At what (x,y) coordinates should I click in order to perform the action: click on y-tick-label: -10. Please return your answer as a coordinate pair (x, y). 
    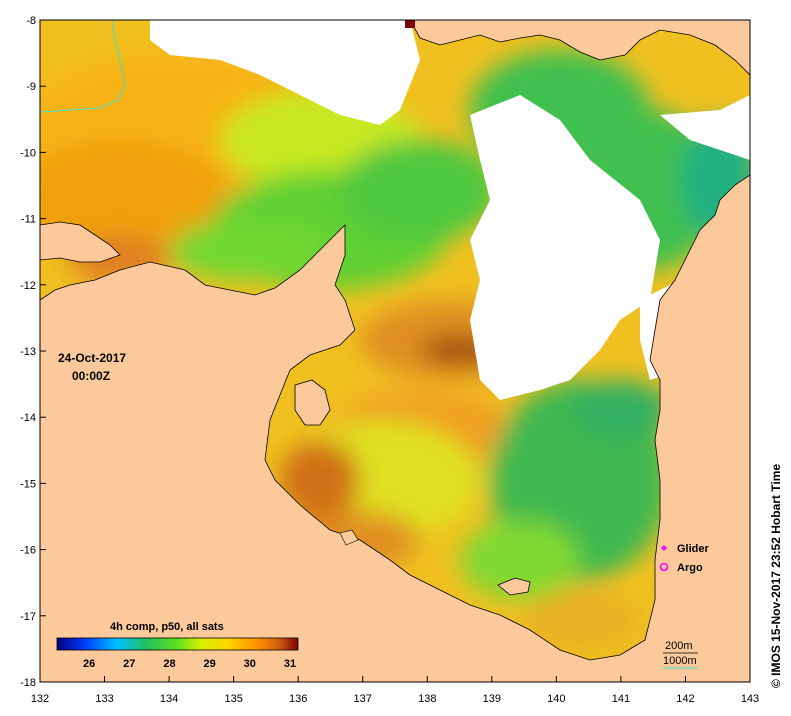
    Looking at the image, I should click on (28, 153).